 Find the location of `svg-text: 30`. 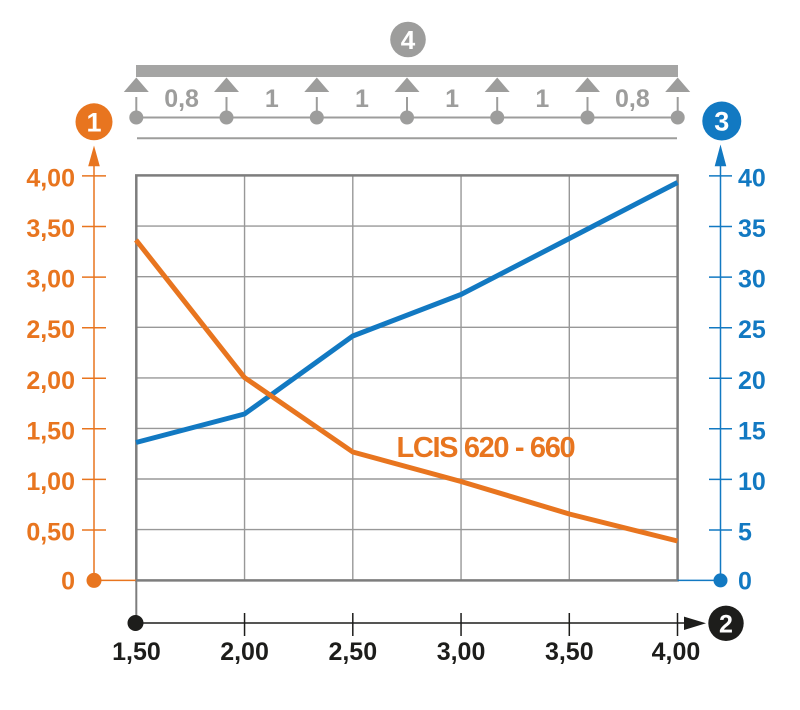

svg-text: 30 is located at coordinates (752, 280).